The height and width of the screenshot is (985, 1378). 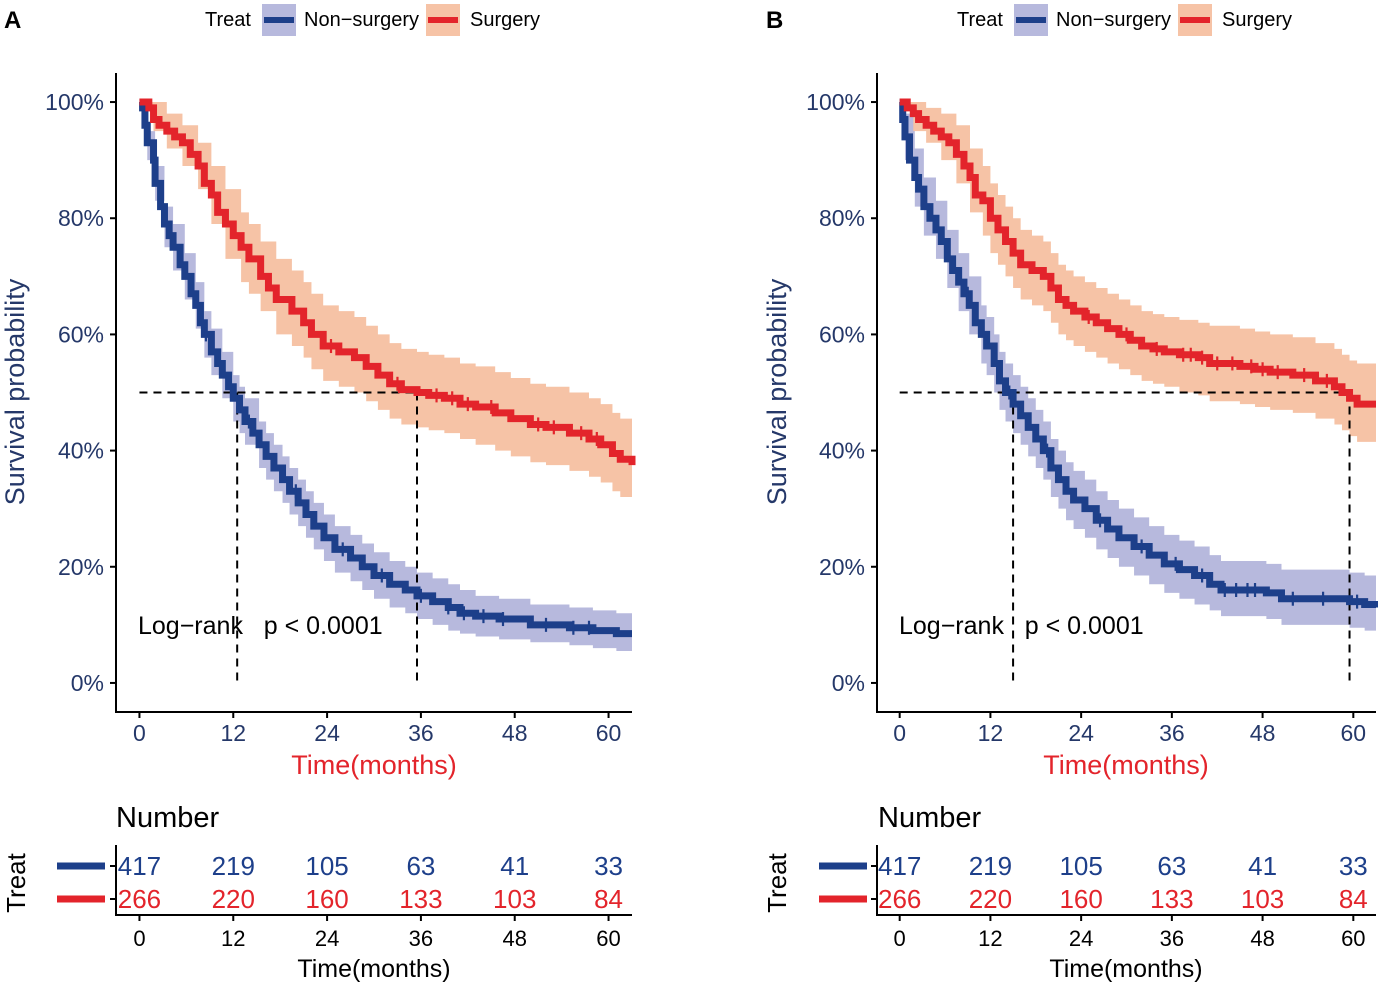 I want to click on panel-label: A, so click(x=12, y=20).